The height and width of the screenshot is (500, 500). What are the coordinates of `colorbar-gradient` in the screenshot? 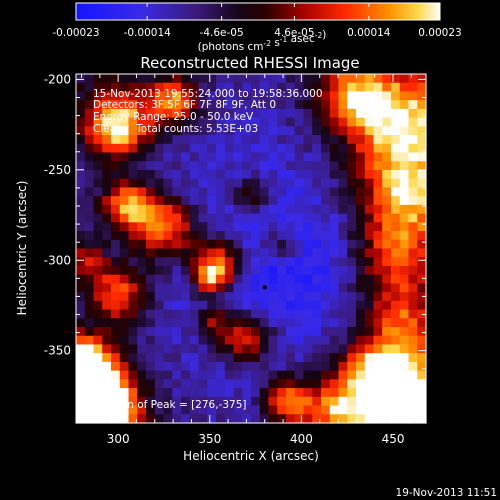 It's located at (258, 11).